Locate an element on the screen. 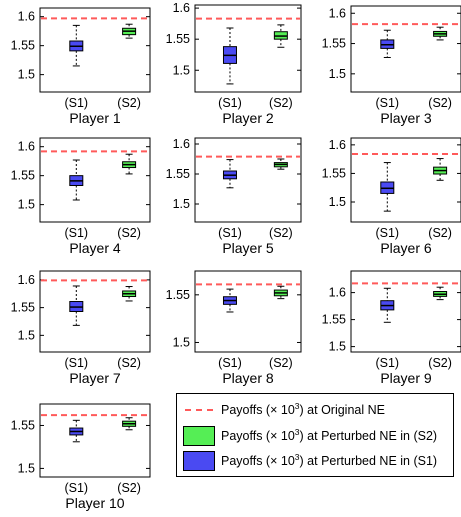 The image size is (461, 517). panel-title: Player 1 is located at coordinates (95, 118).